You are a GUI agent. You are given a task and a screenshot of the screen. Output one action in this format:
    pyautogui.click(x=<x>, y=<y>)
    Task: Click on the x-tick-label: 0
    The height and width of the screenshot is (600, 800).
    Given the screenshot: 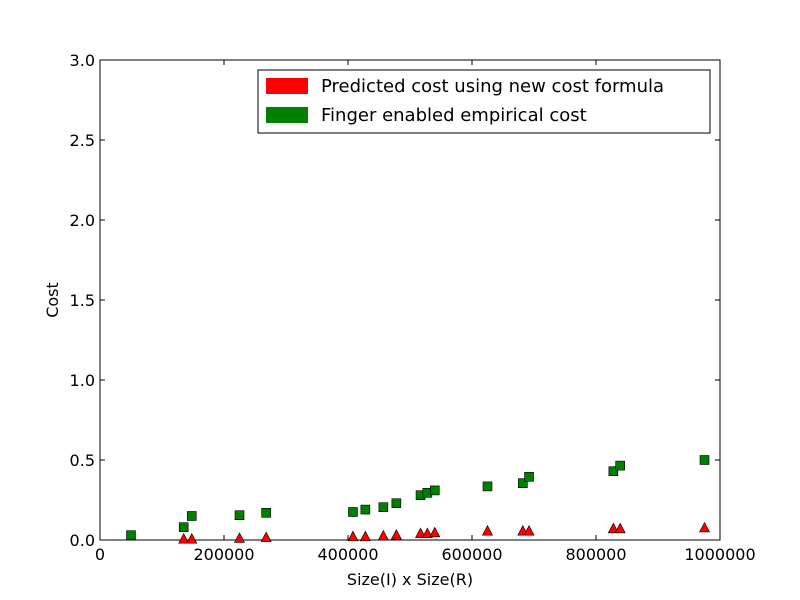 What is the action you would take?
    pyautogui.click(x=100, y=554)
    